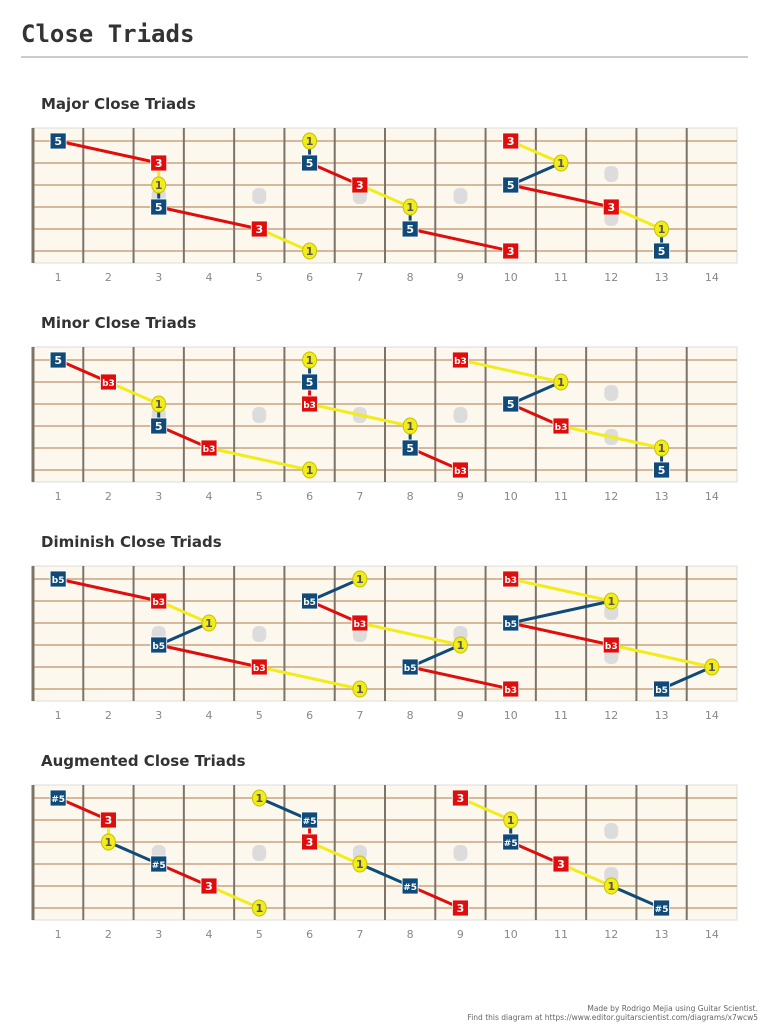  I want to click on title-divider, so click(384, 57).